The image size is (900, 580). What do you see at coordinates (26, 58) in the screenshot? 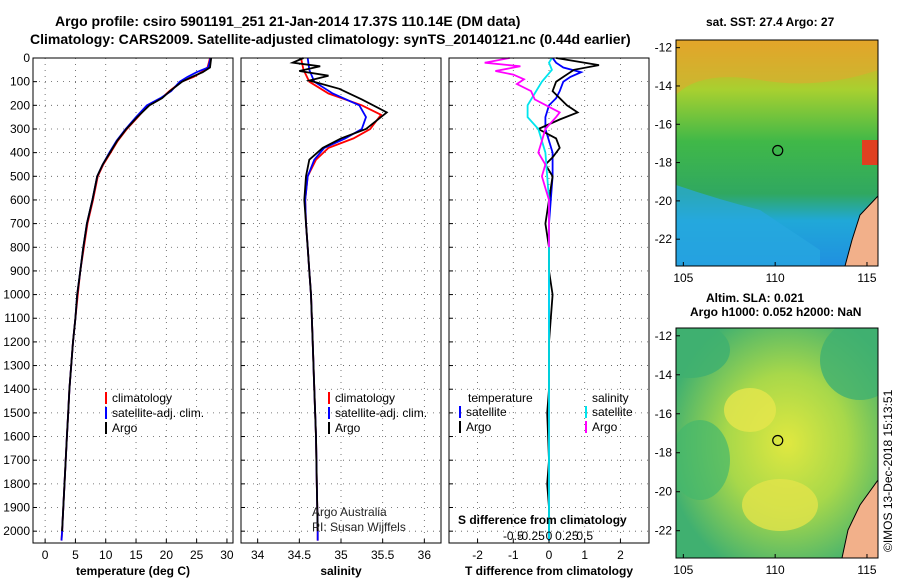
I see `y-tick-label: 0` at bounding box center [26, 58].